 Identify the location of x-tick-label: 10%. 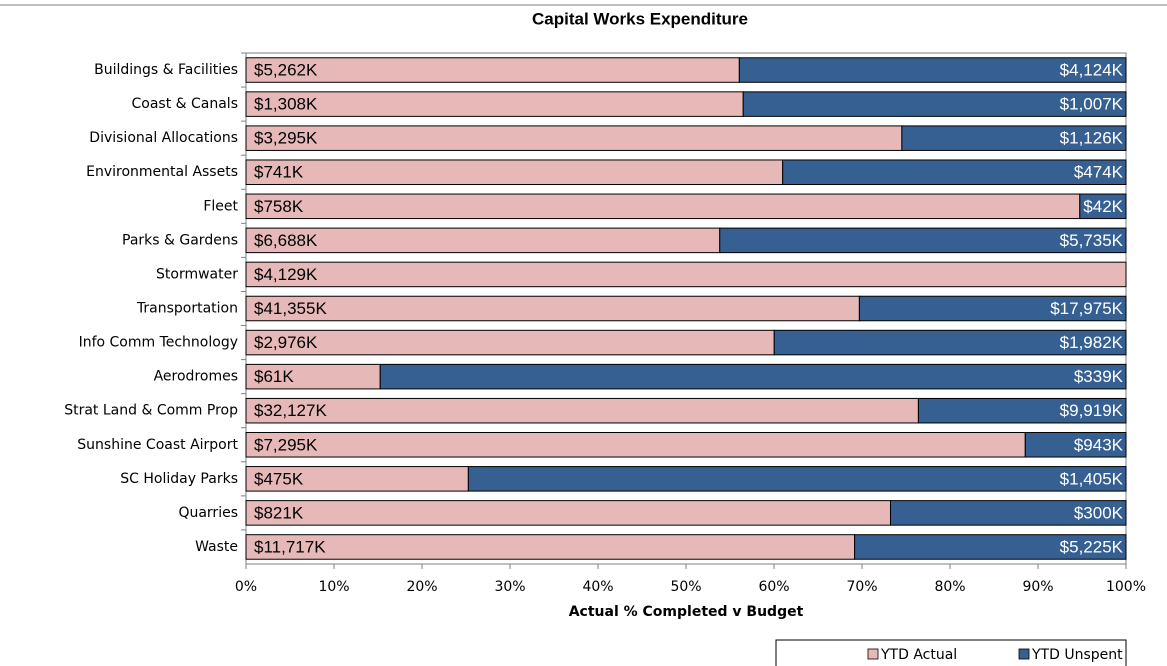
(333, 587).